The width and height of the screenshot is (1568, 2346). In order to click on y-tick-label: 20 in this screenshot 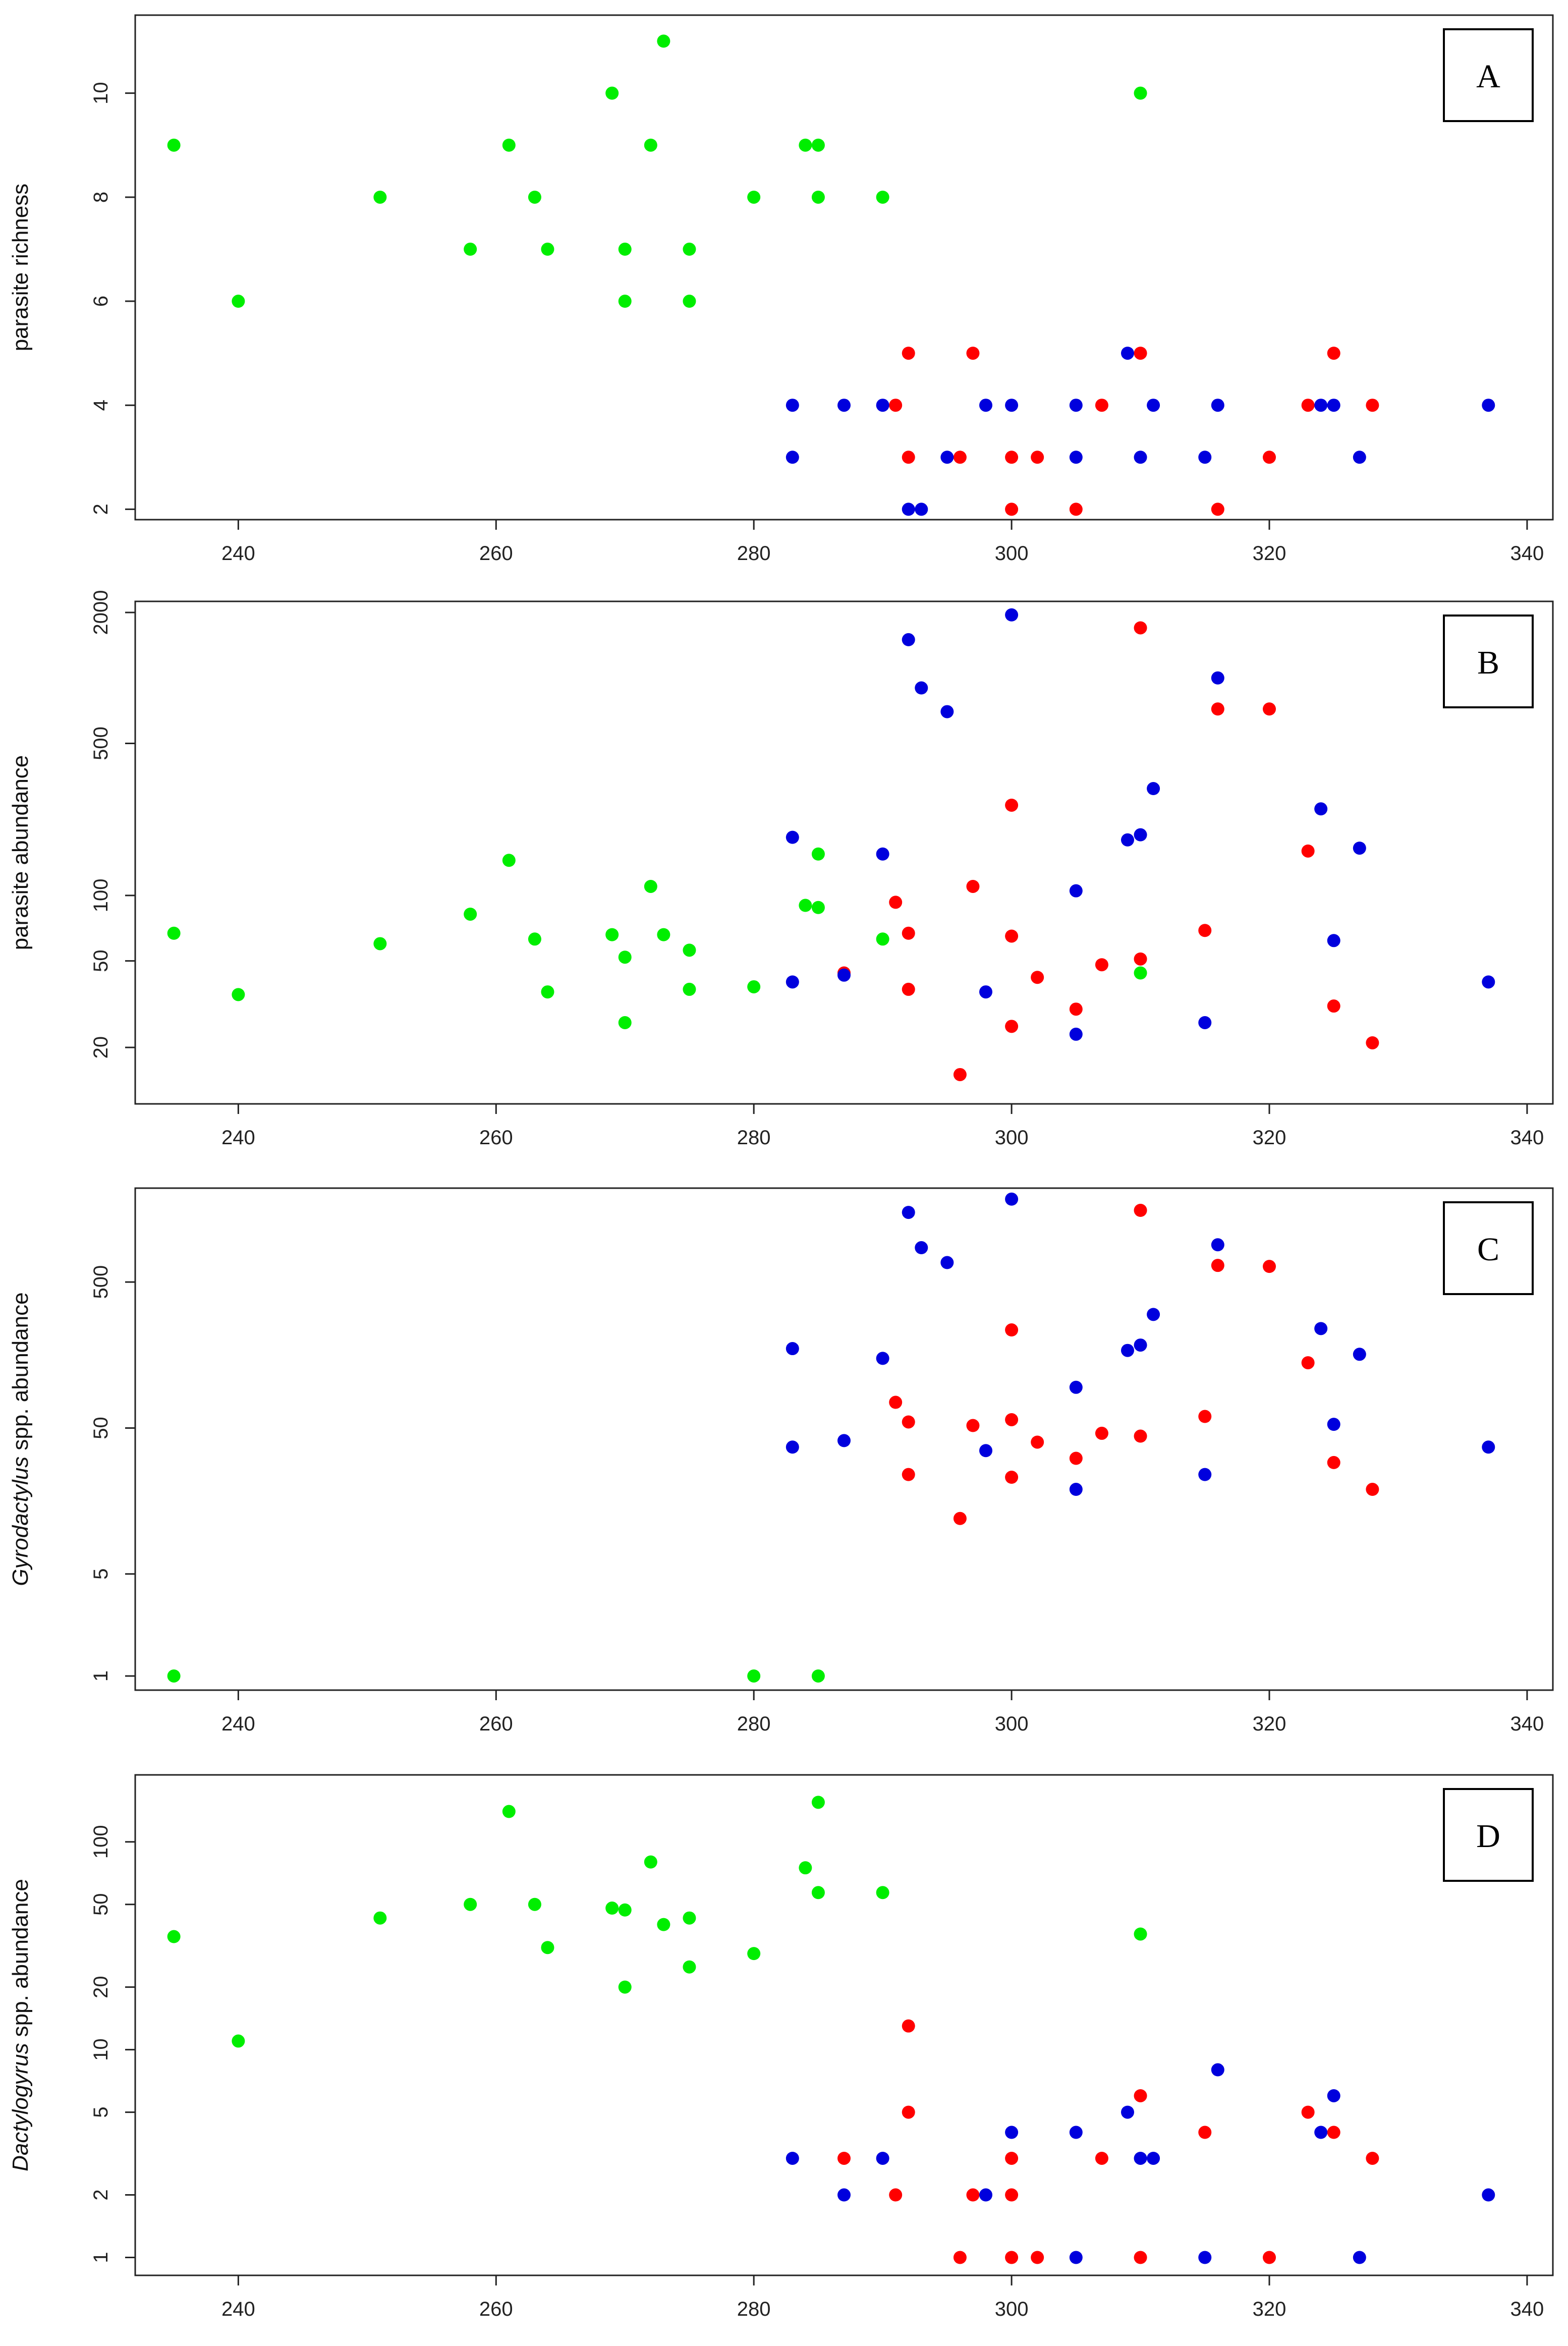, I will do `click(101, 1987)`.